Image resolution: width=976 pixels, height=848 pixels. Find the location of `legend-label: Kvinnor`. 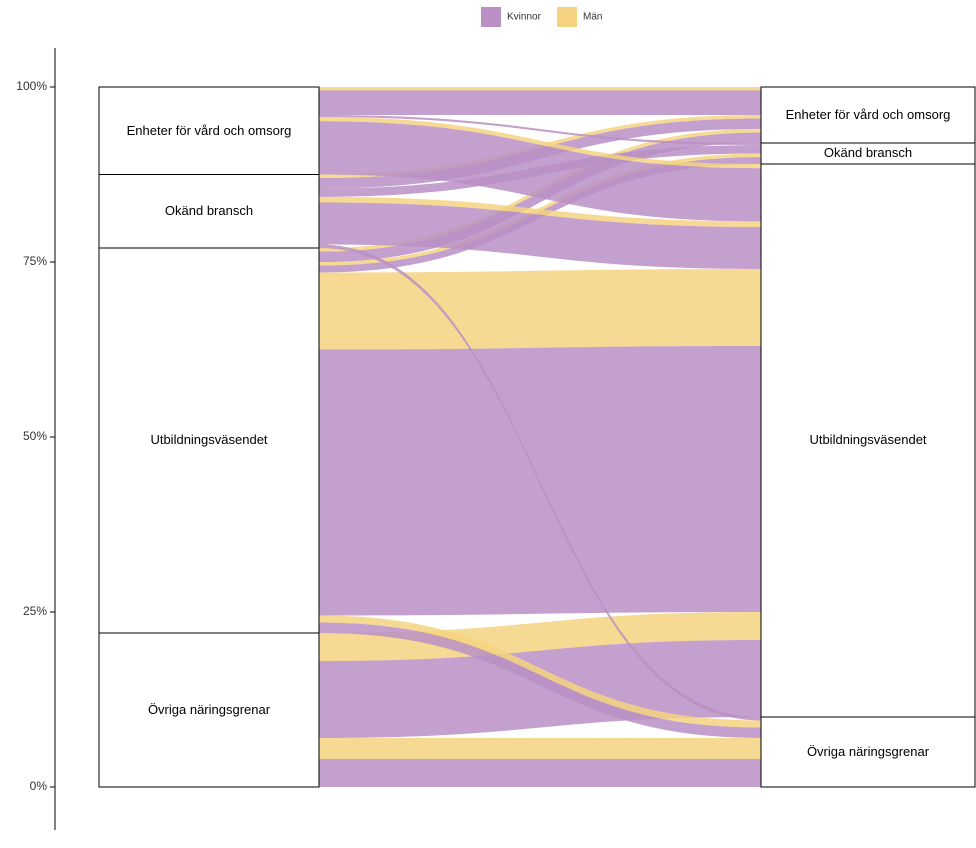

legend-label: Kvinnor is located at coordinates (524, 17).